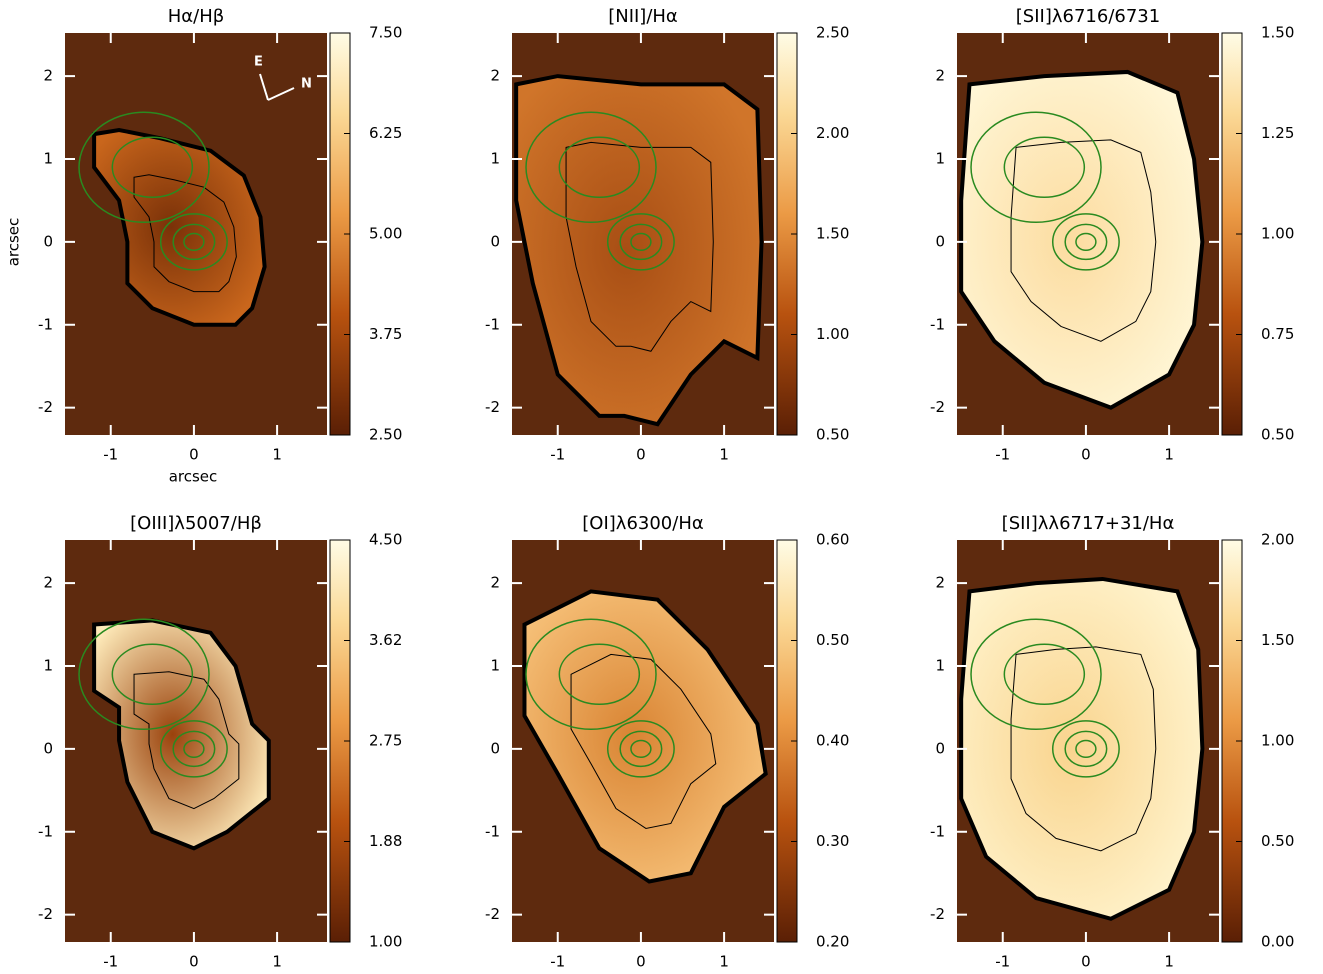  Describe the element at coordinates (196, 16) in the screenshot. I see `panel-title: Hα/Hβ` at that location.